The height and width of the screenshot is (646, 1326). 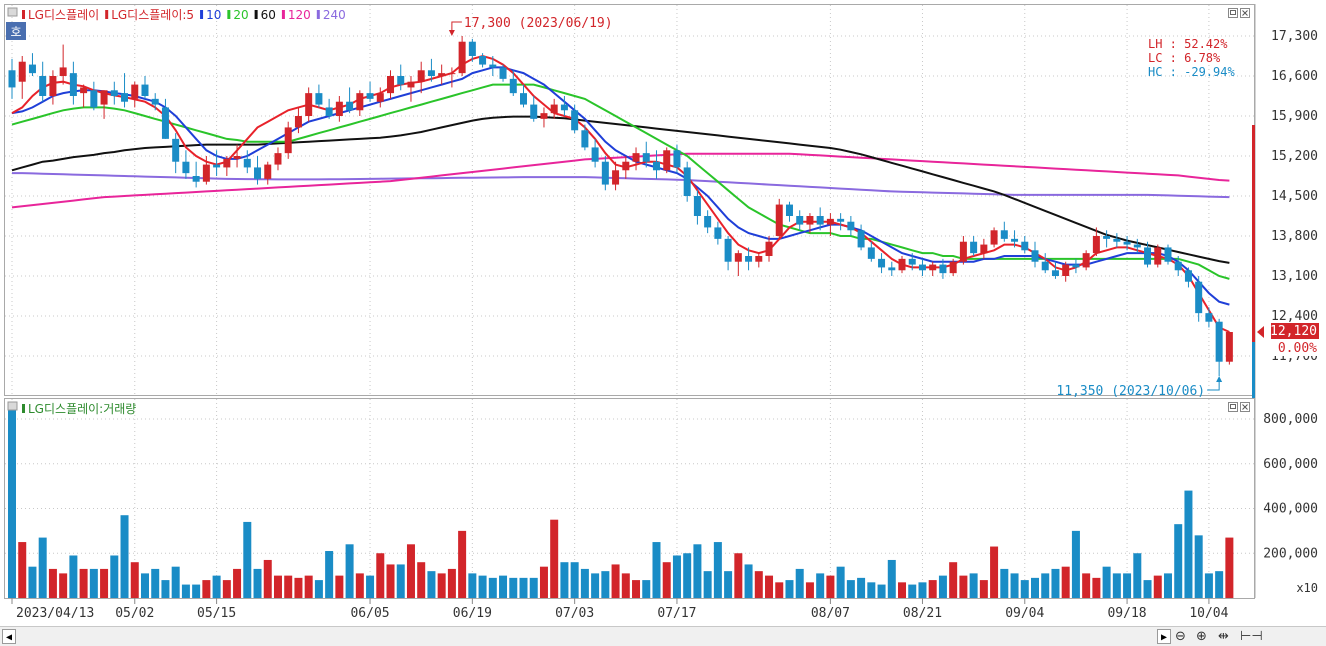 I want to click on scroll-right-icon: ▶, so click(x=1164, y=636).